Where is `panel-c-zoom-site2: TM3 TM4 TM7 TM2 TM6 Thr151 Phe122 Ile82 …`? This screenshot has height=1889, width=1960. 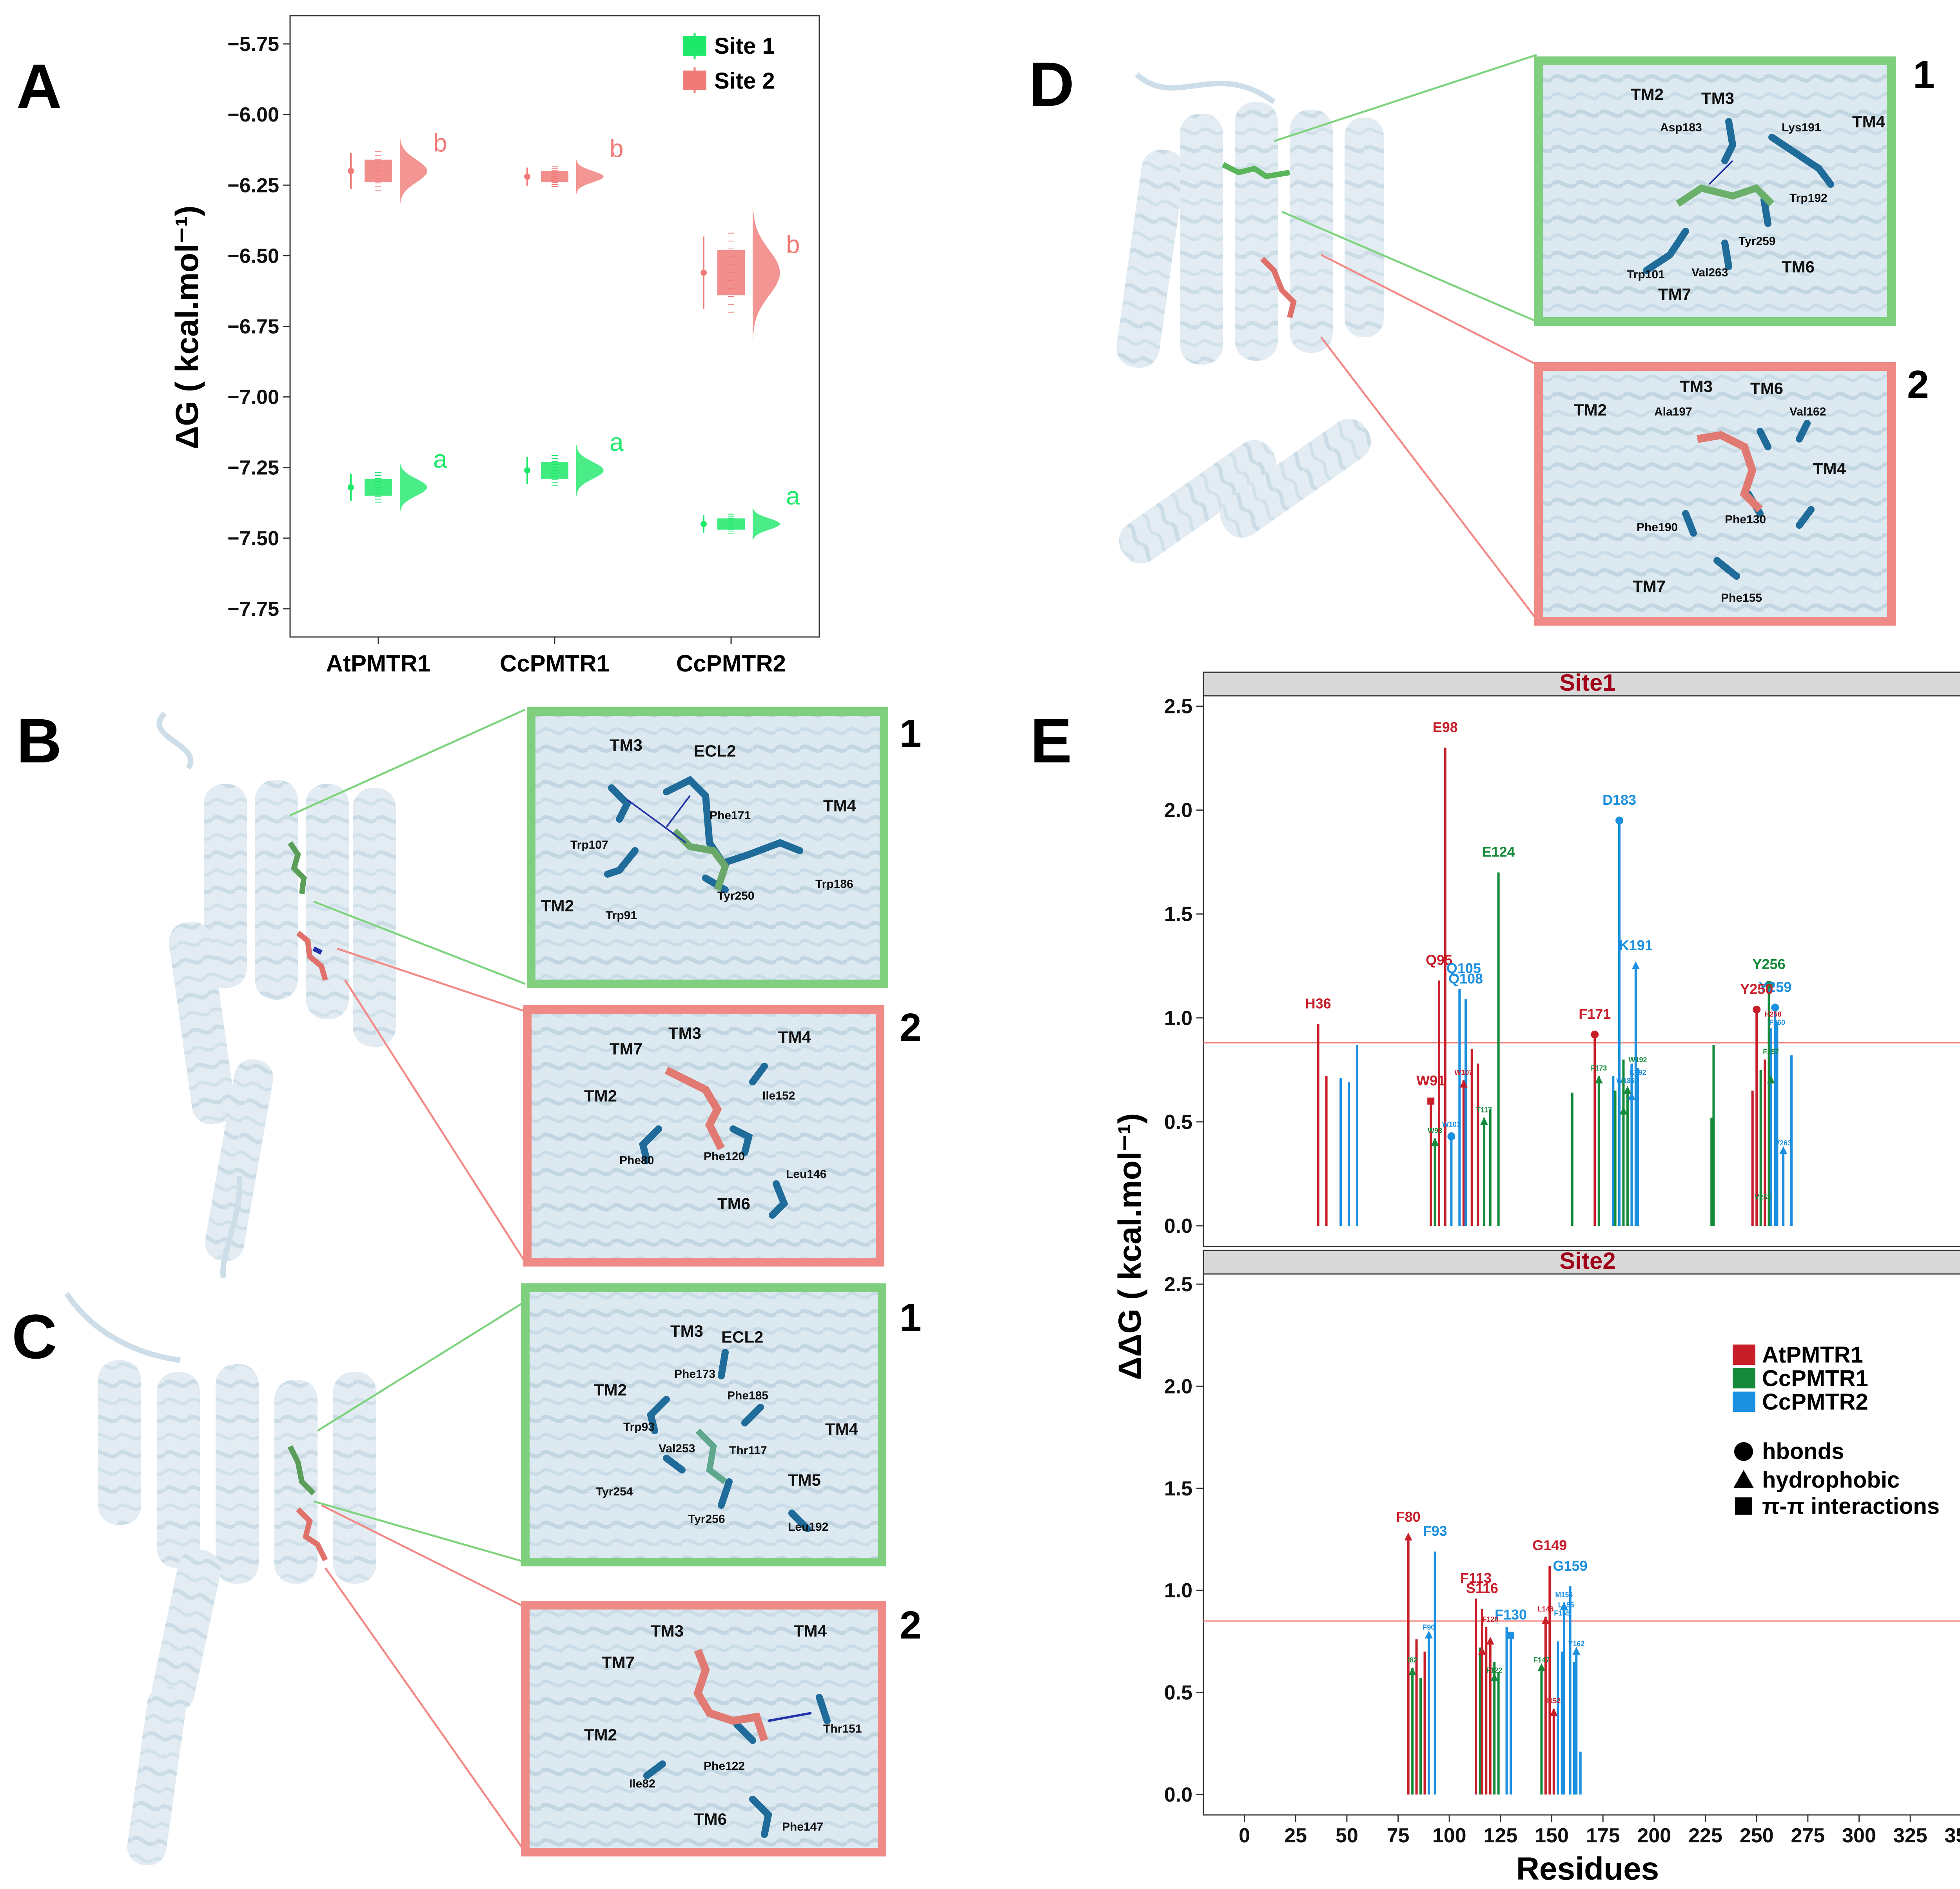
panel-c-zoom-site2: TM3 TM4 TM7 TM2 TM6 Thr151 Phe122 Ile82 … is located at coordinates (721, 1728).